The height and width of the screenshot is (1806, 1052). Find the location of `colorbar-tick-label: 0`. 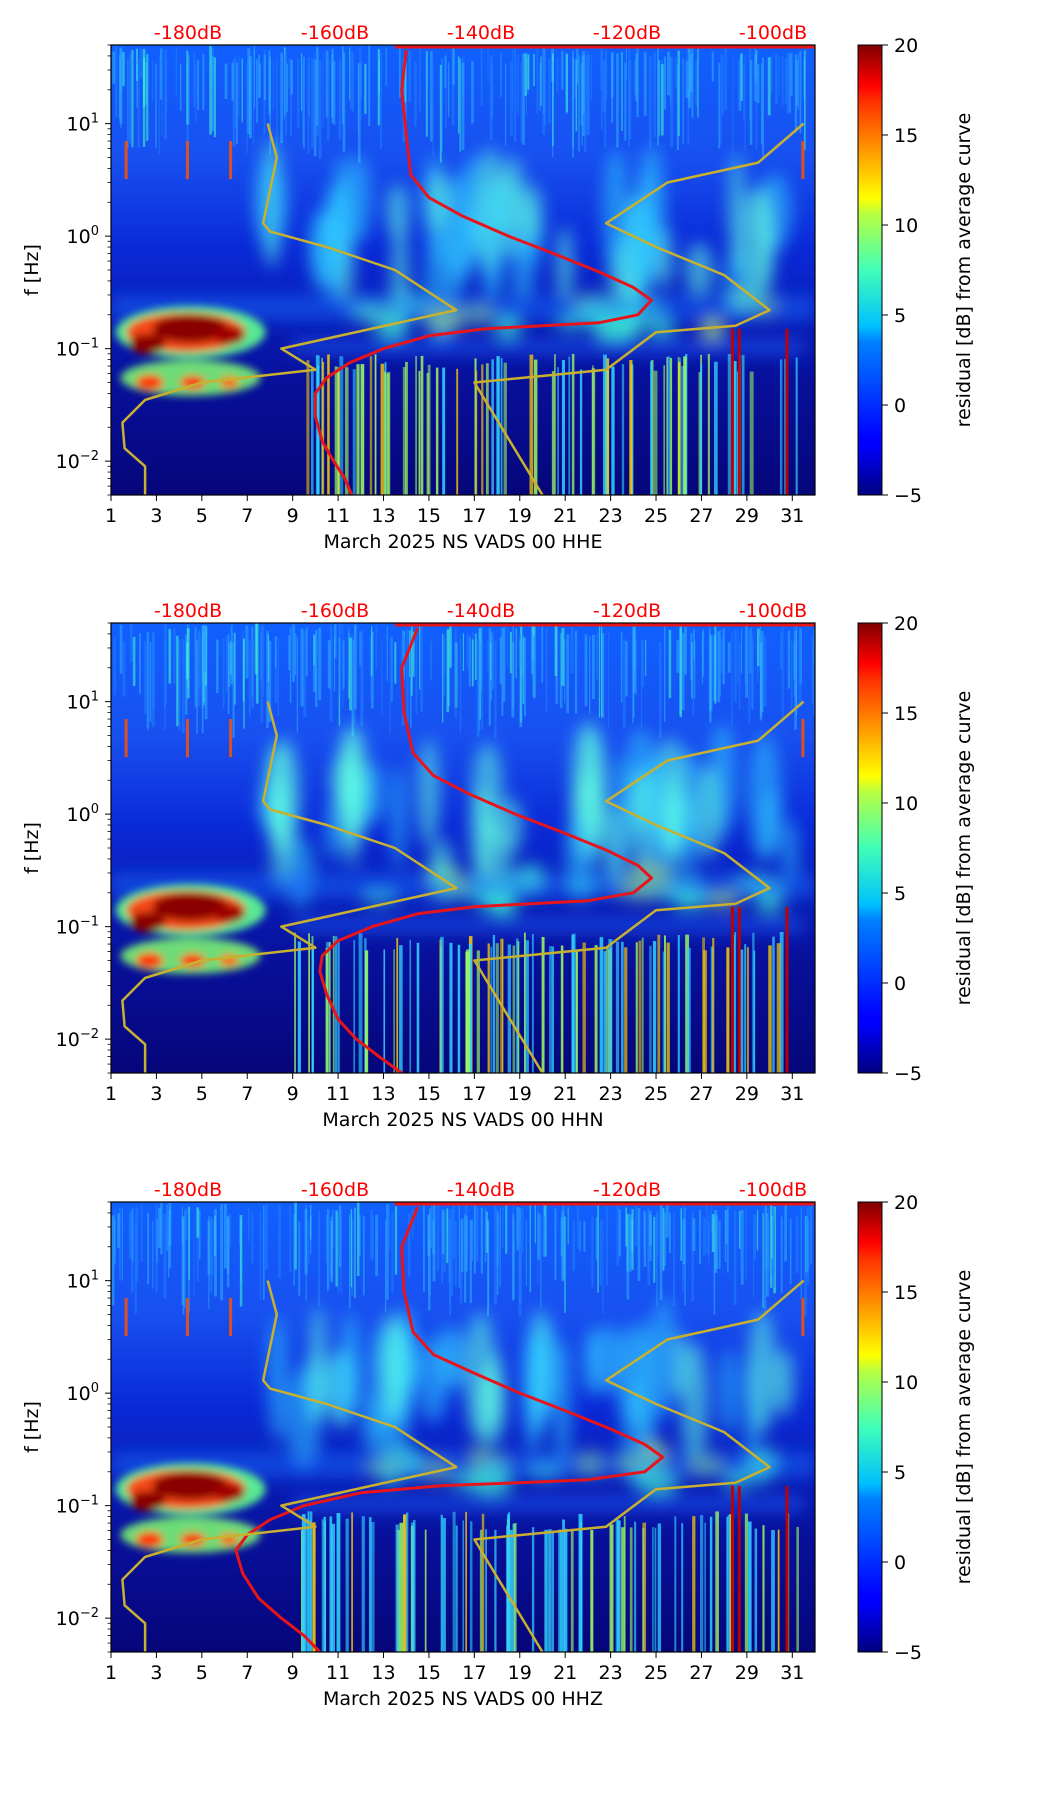

colorbar-tick-label: 0 is located at coordinates (900, 406).